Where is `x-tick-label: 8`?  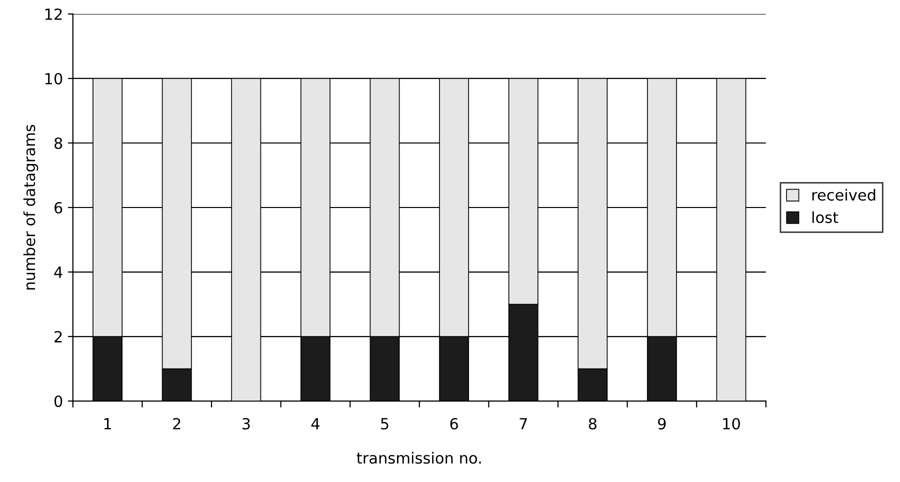
x-tick-label: 8 is located at coordinates (592, 424).